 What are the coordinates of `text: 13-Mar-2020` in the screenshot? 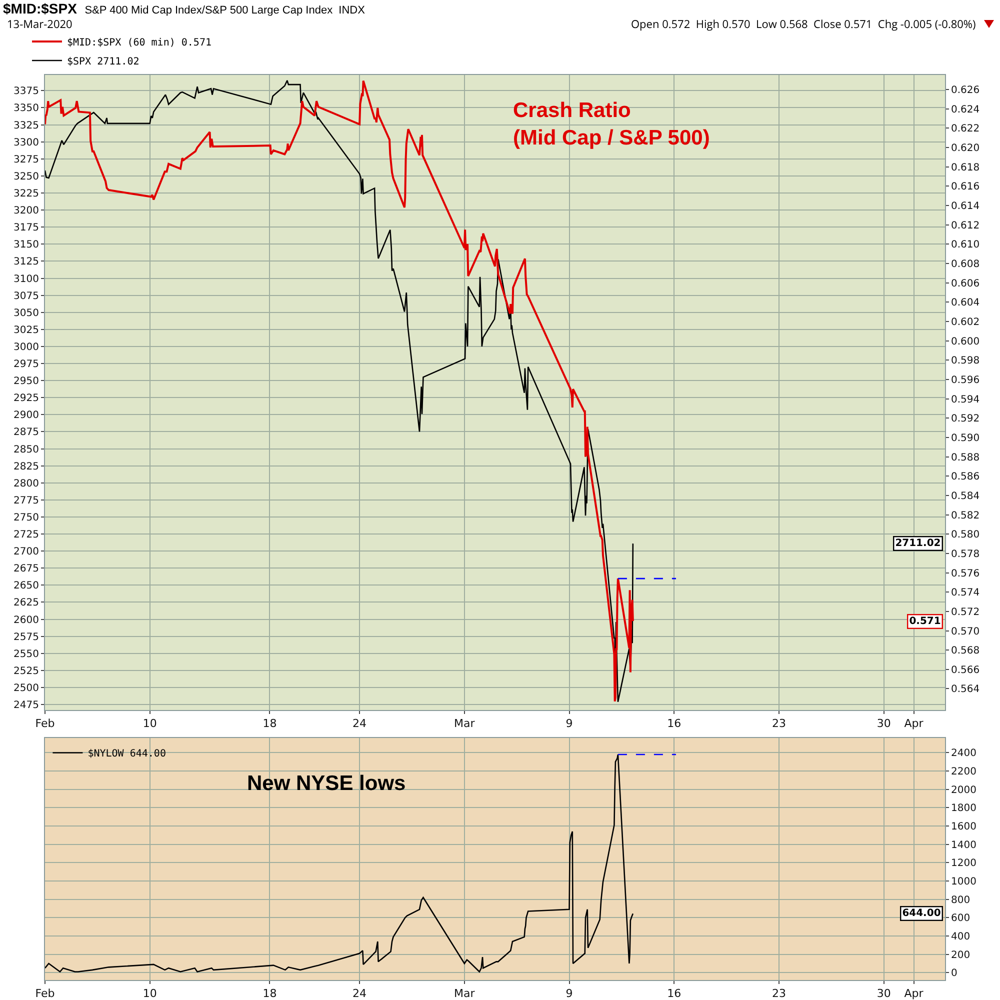 It's located at (39, 24).